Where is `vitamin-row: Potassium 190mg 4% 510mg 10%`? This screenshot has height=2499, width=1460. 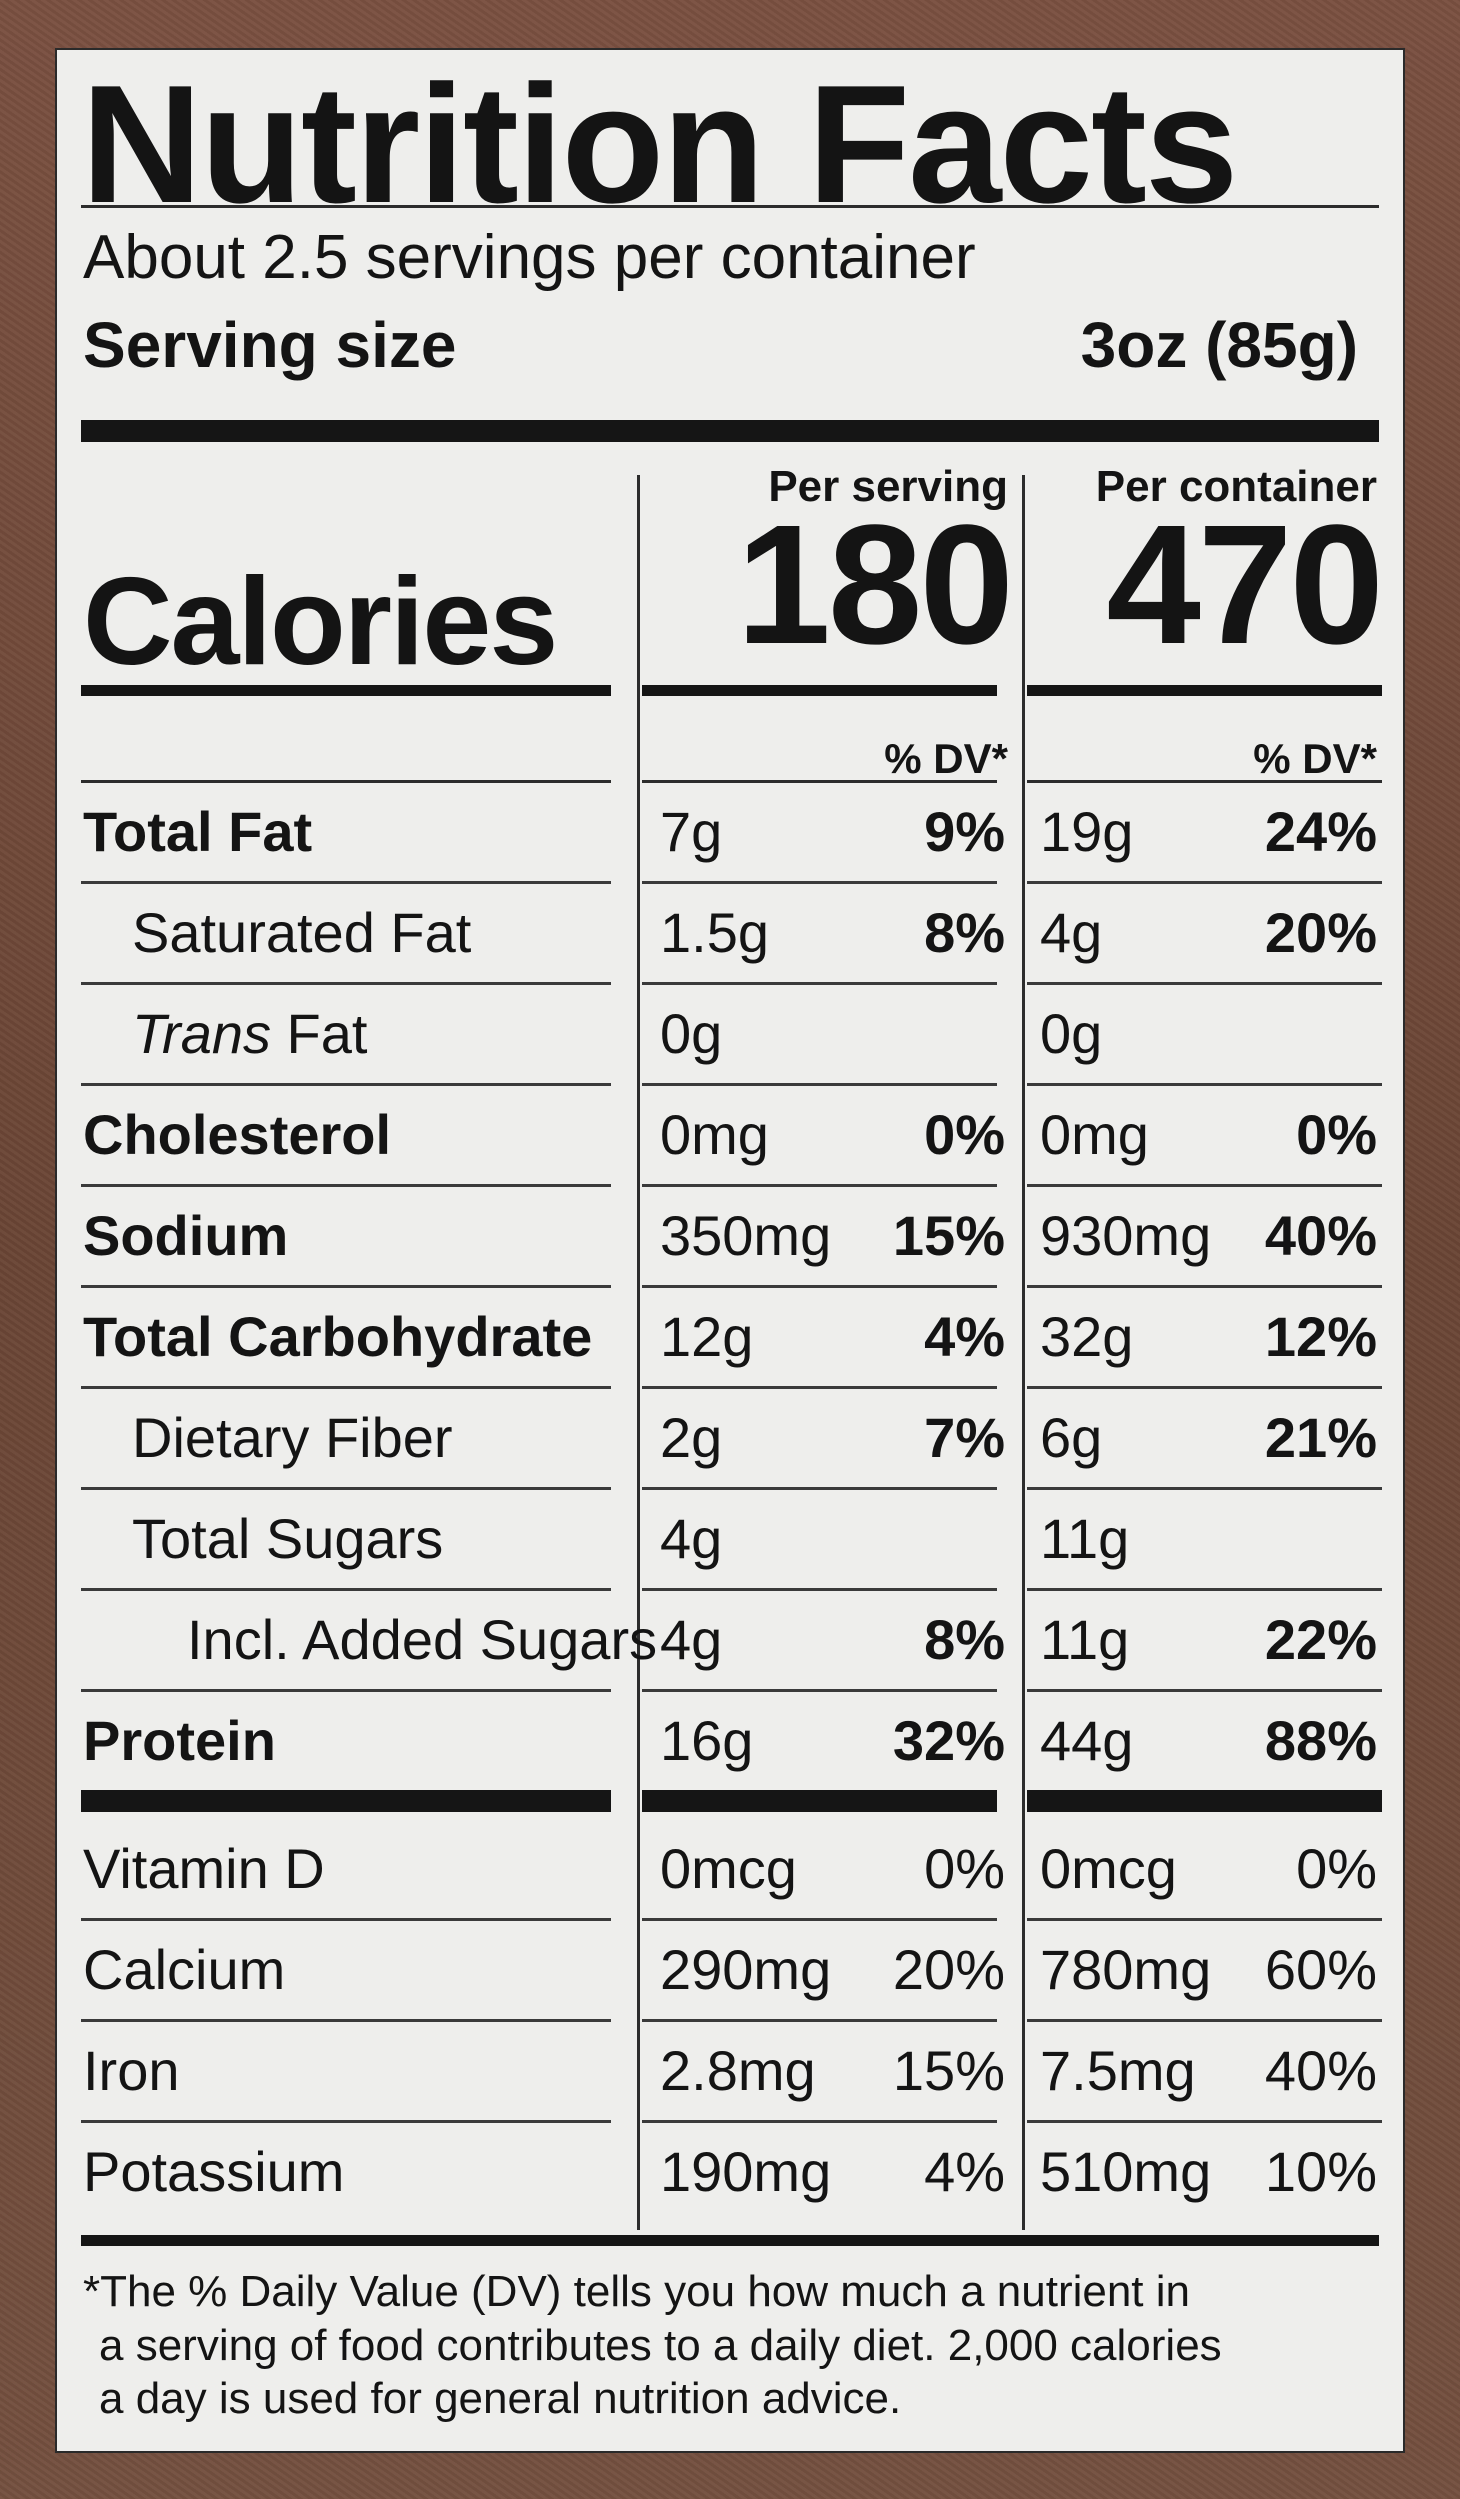
vitamin-row: Potassium 190mg 4% 510mg 10% is located at coordinates (730, 2173).